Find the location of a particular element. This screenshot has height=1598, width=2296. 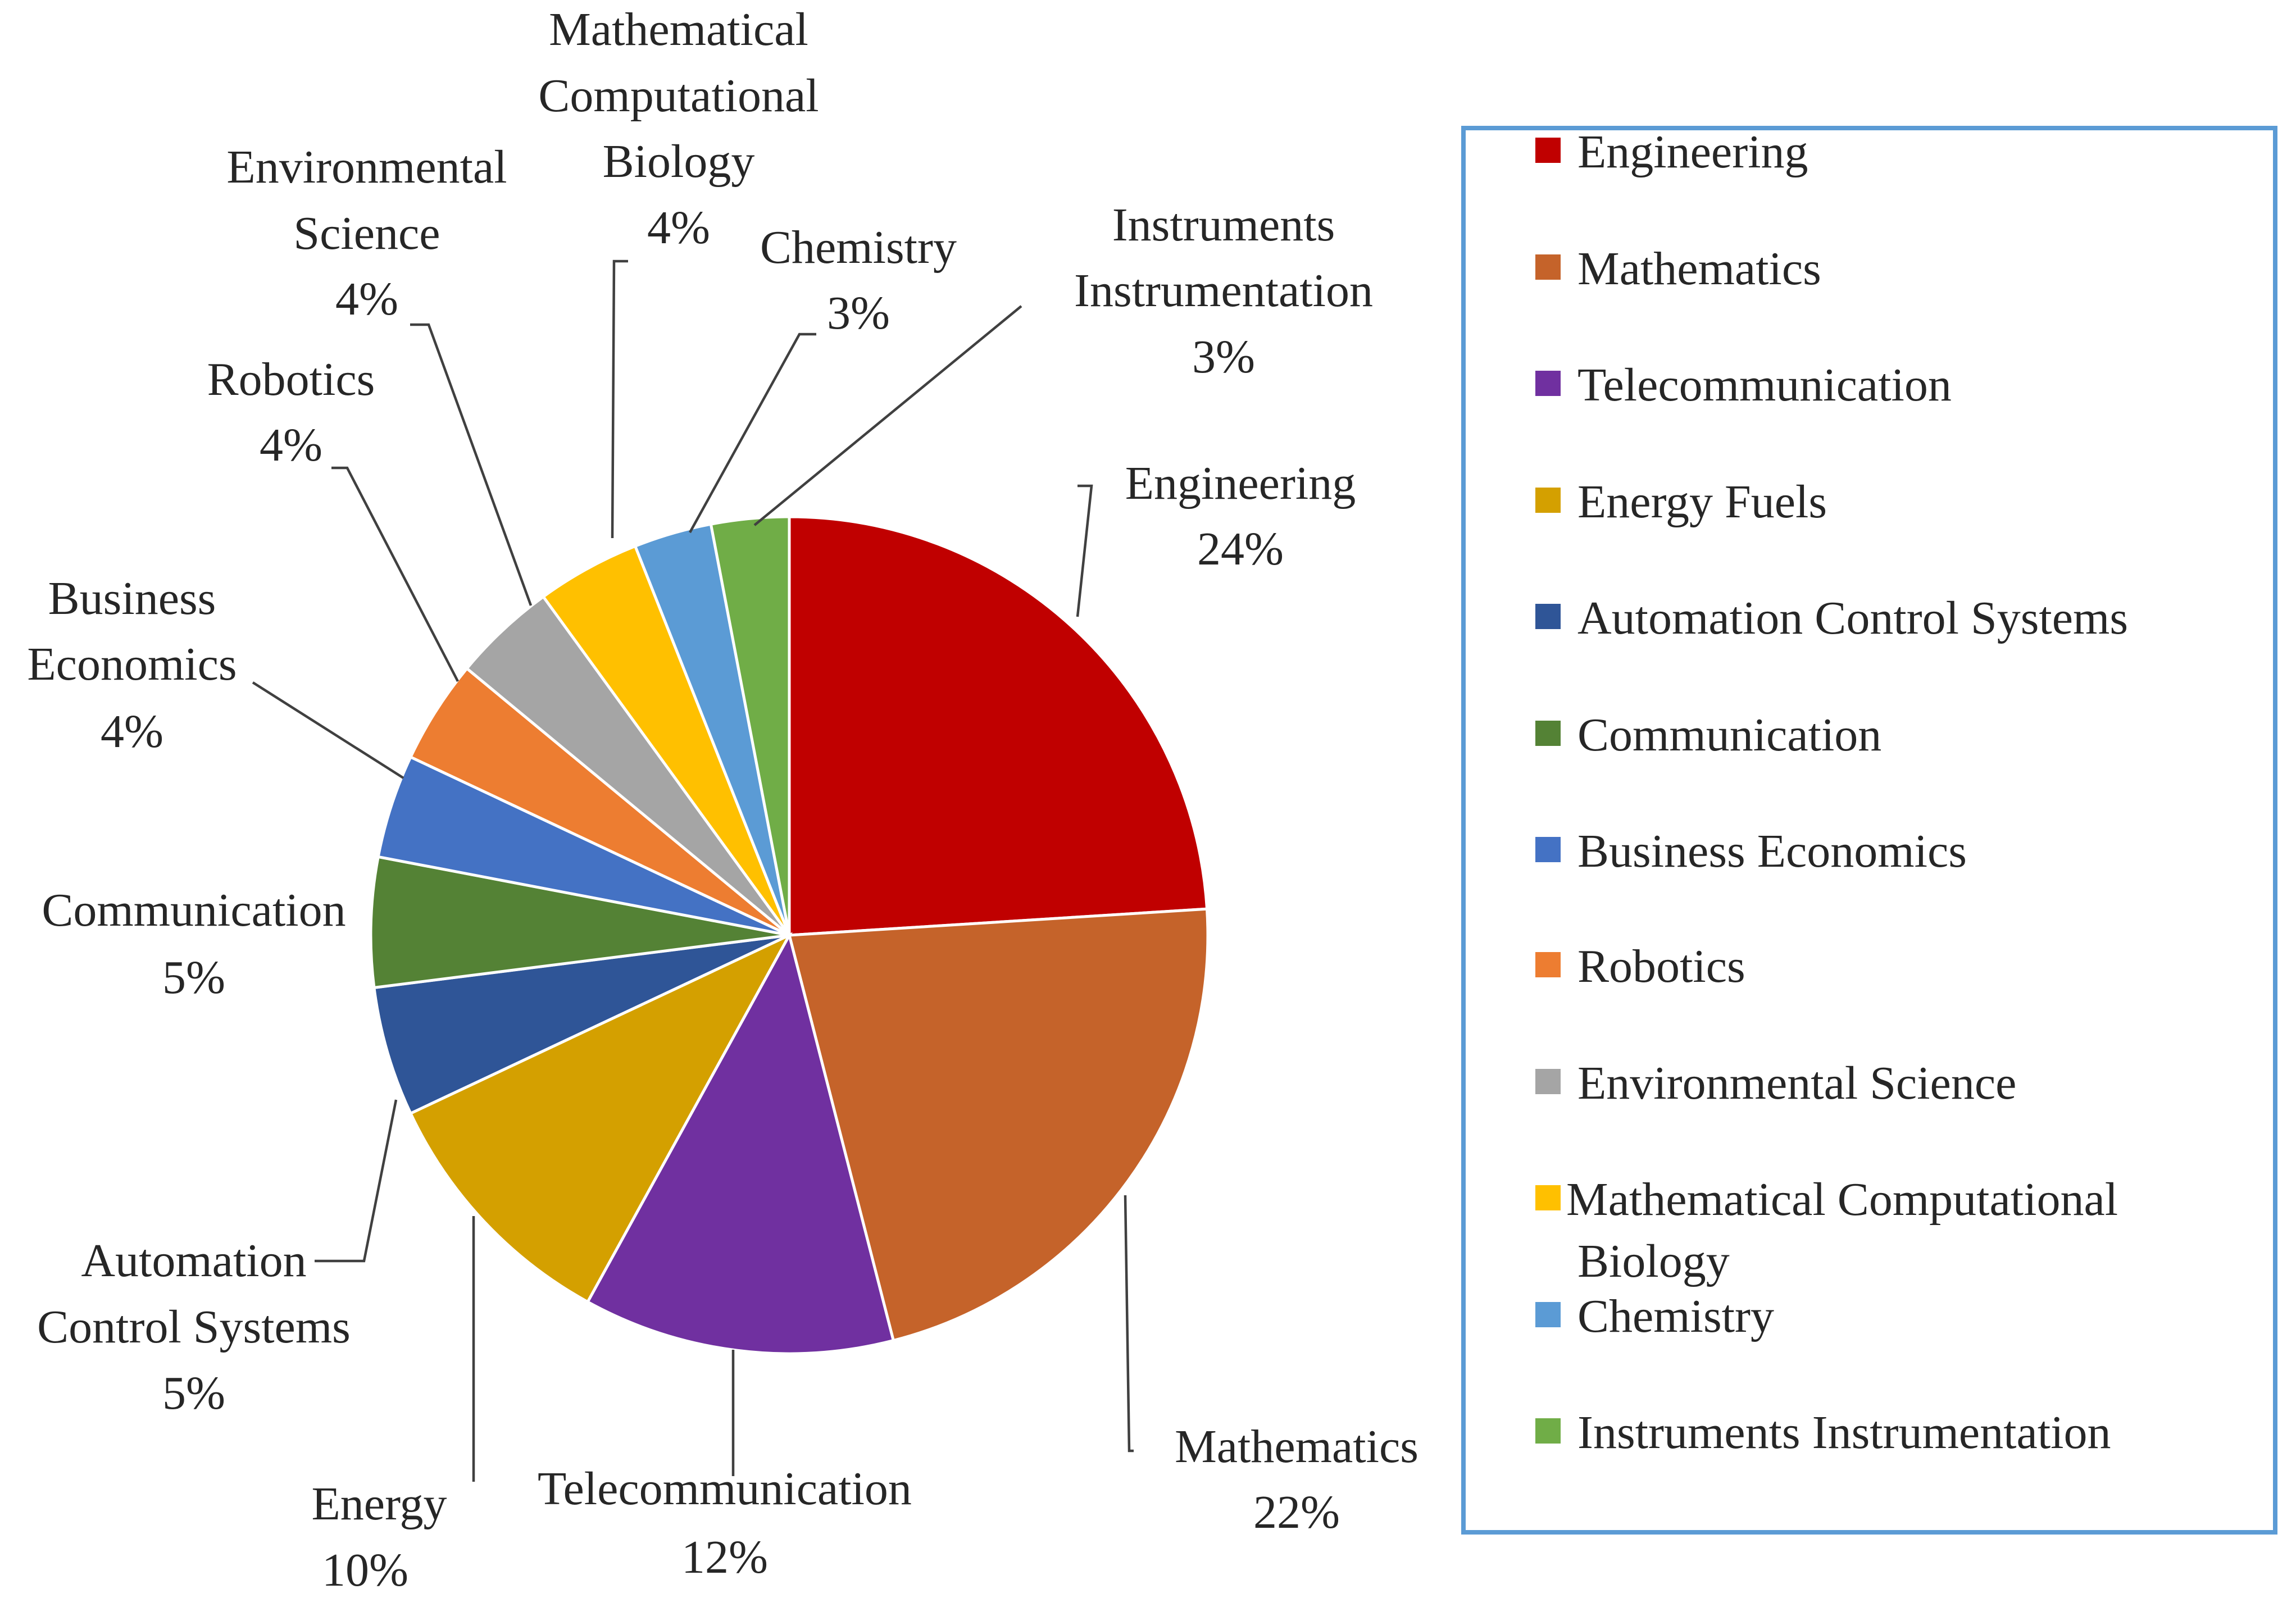

legend-label: Instruments Instrumentation is located at coordinates (1844, 1432).